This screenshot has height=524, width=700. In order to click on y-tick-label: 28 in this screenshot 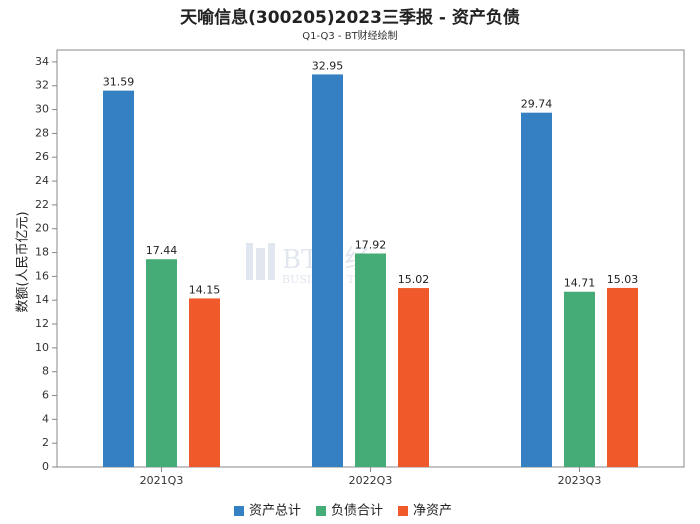, I will do `click(42, 132)`.